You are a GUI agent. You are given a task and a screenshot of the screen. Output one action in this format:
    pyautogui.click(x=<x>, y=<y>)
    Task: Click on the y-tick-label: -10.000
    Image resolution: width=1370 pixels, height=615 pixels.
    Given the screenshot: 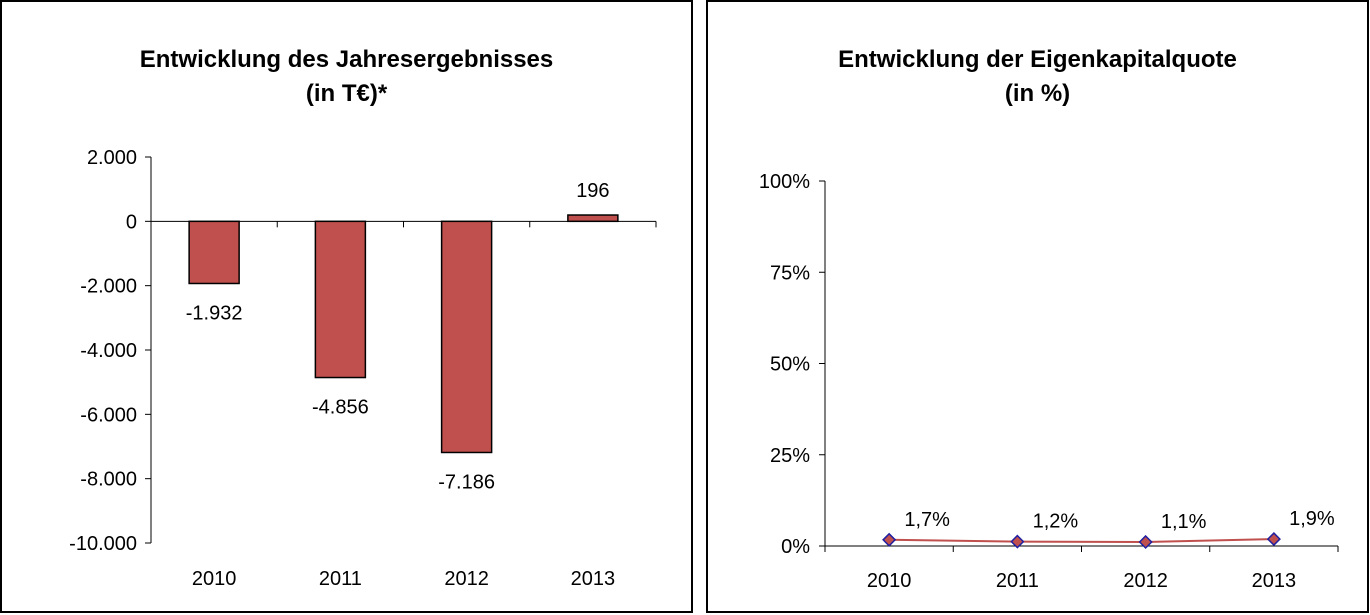 What is the action you would take?
    pyautogui.click(x=103, y=544)
    